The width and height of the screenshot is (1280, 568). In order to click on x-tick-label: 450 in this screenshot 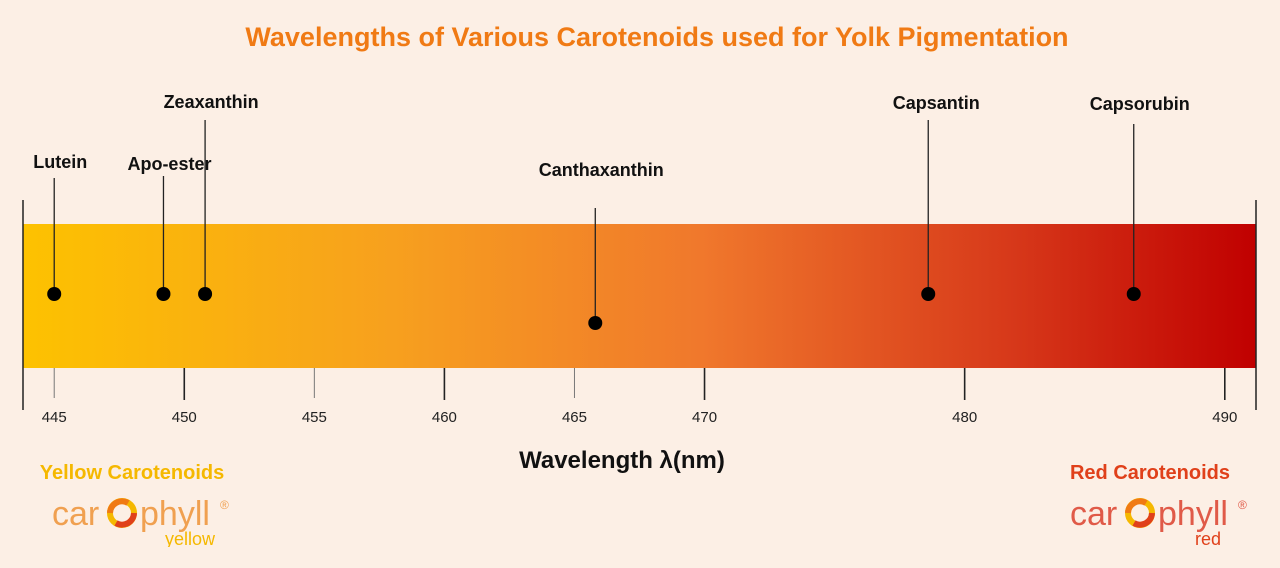, I will do `click(184, 417)`.